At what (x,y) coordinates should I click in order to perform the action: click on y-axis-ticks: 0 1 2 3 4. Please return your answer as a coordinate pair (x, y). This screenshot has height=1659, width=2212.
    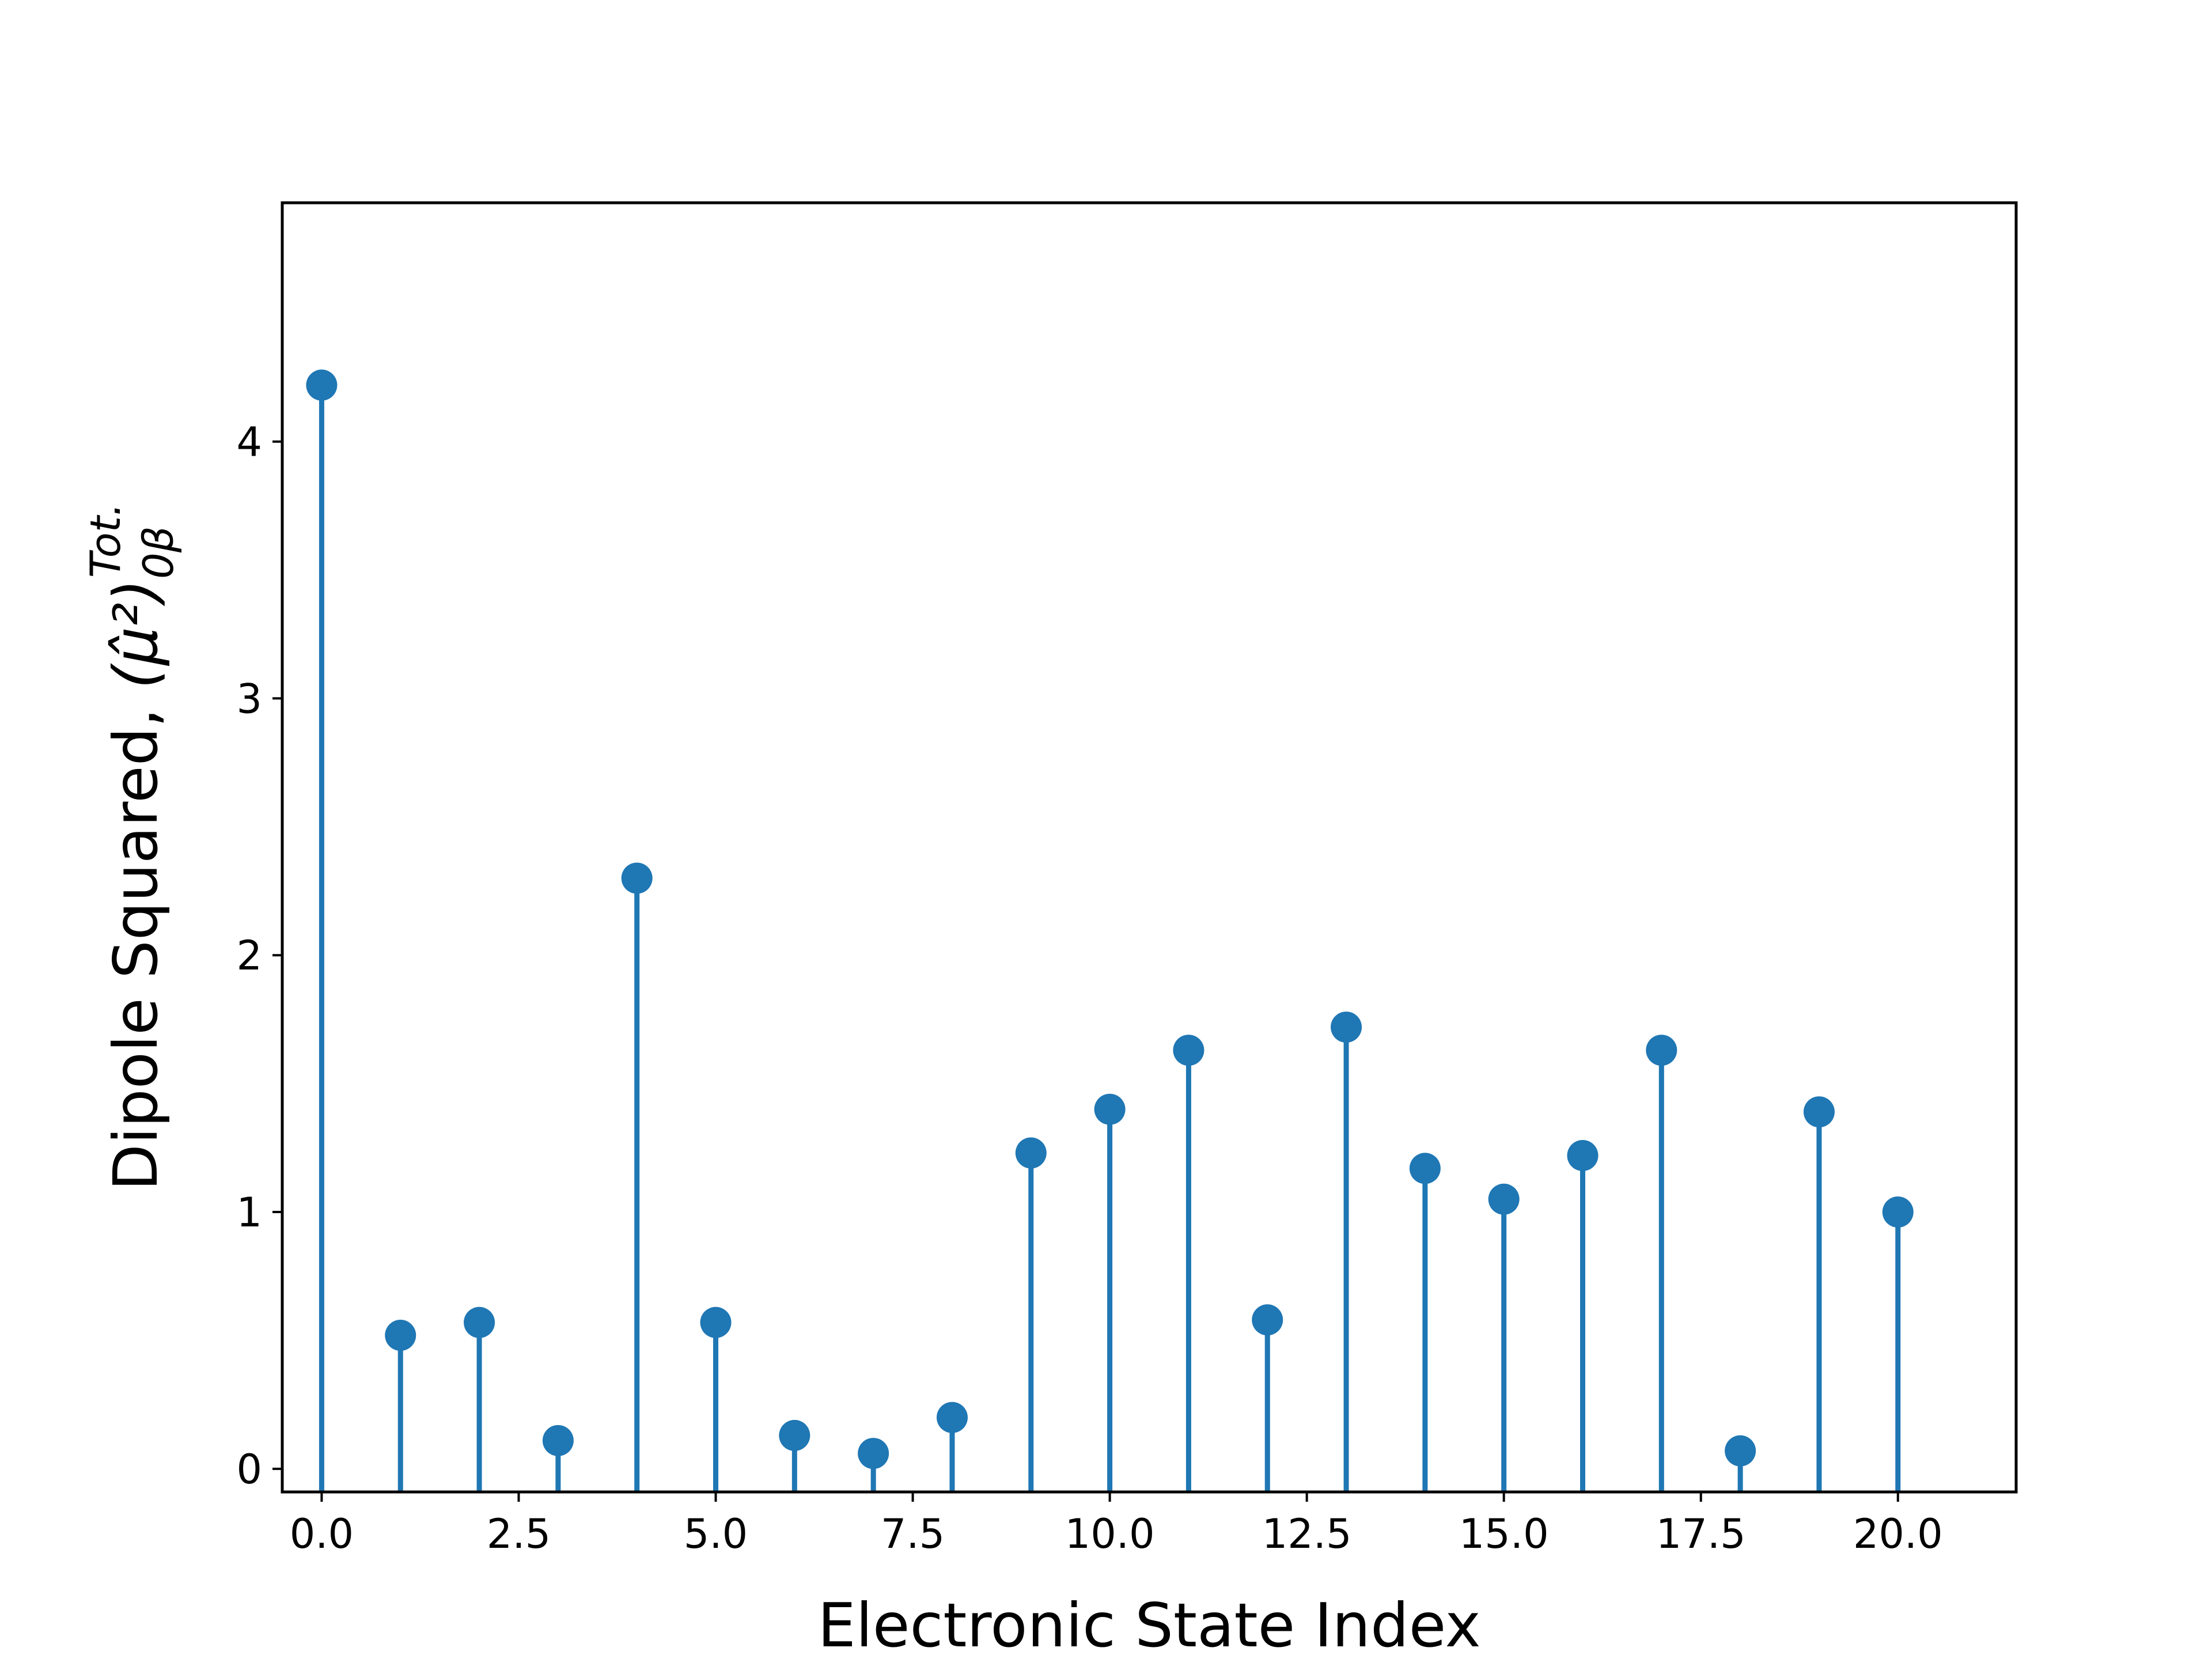
    Looking at the image, I should click on (259, 956).